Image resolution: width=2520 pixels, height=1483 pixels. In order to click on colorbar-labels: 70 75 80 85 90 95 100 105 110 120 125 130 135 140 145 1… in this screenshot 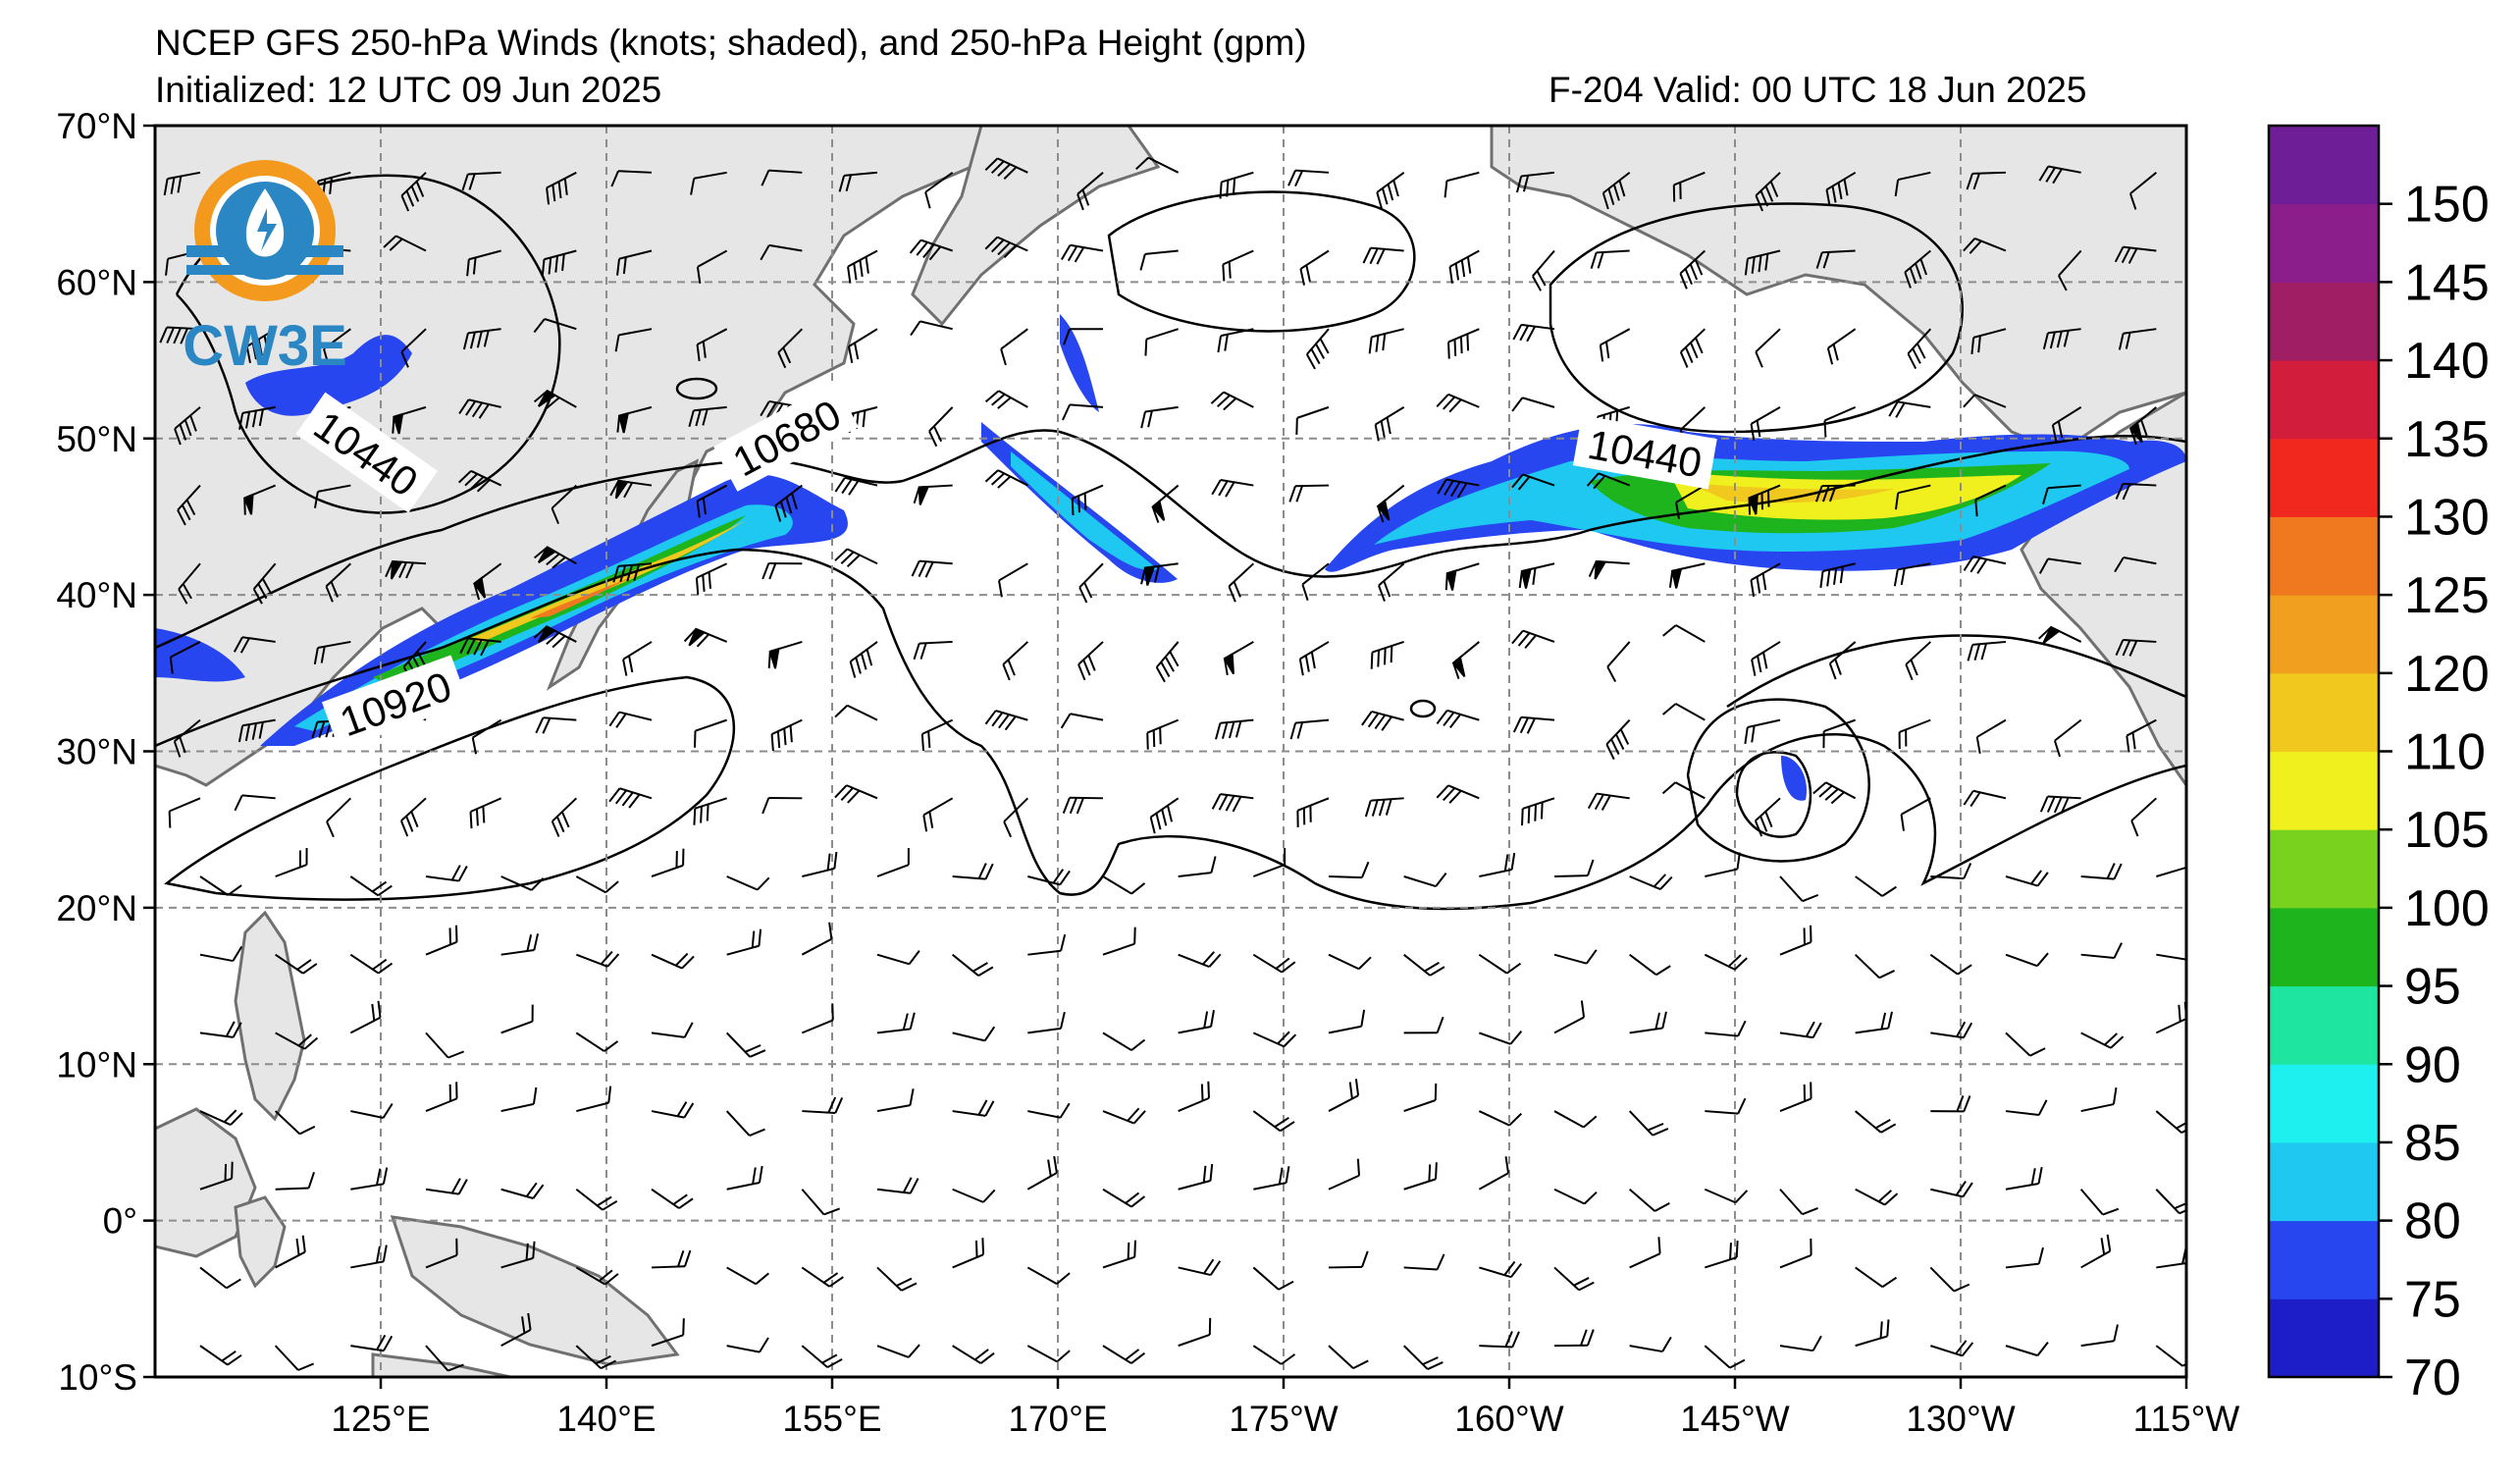, I will do `click(2447, 792)`.